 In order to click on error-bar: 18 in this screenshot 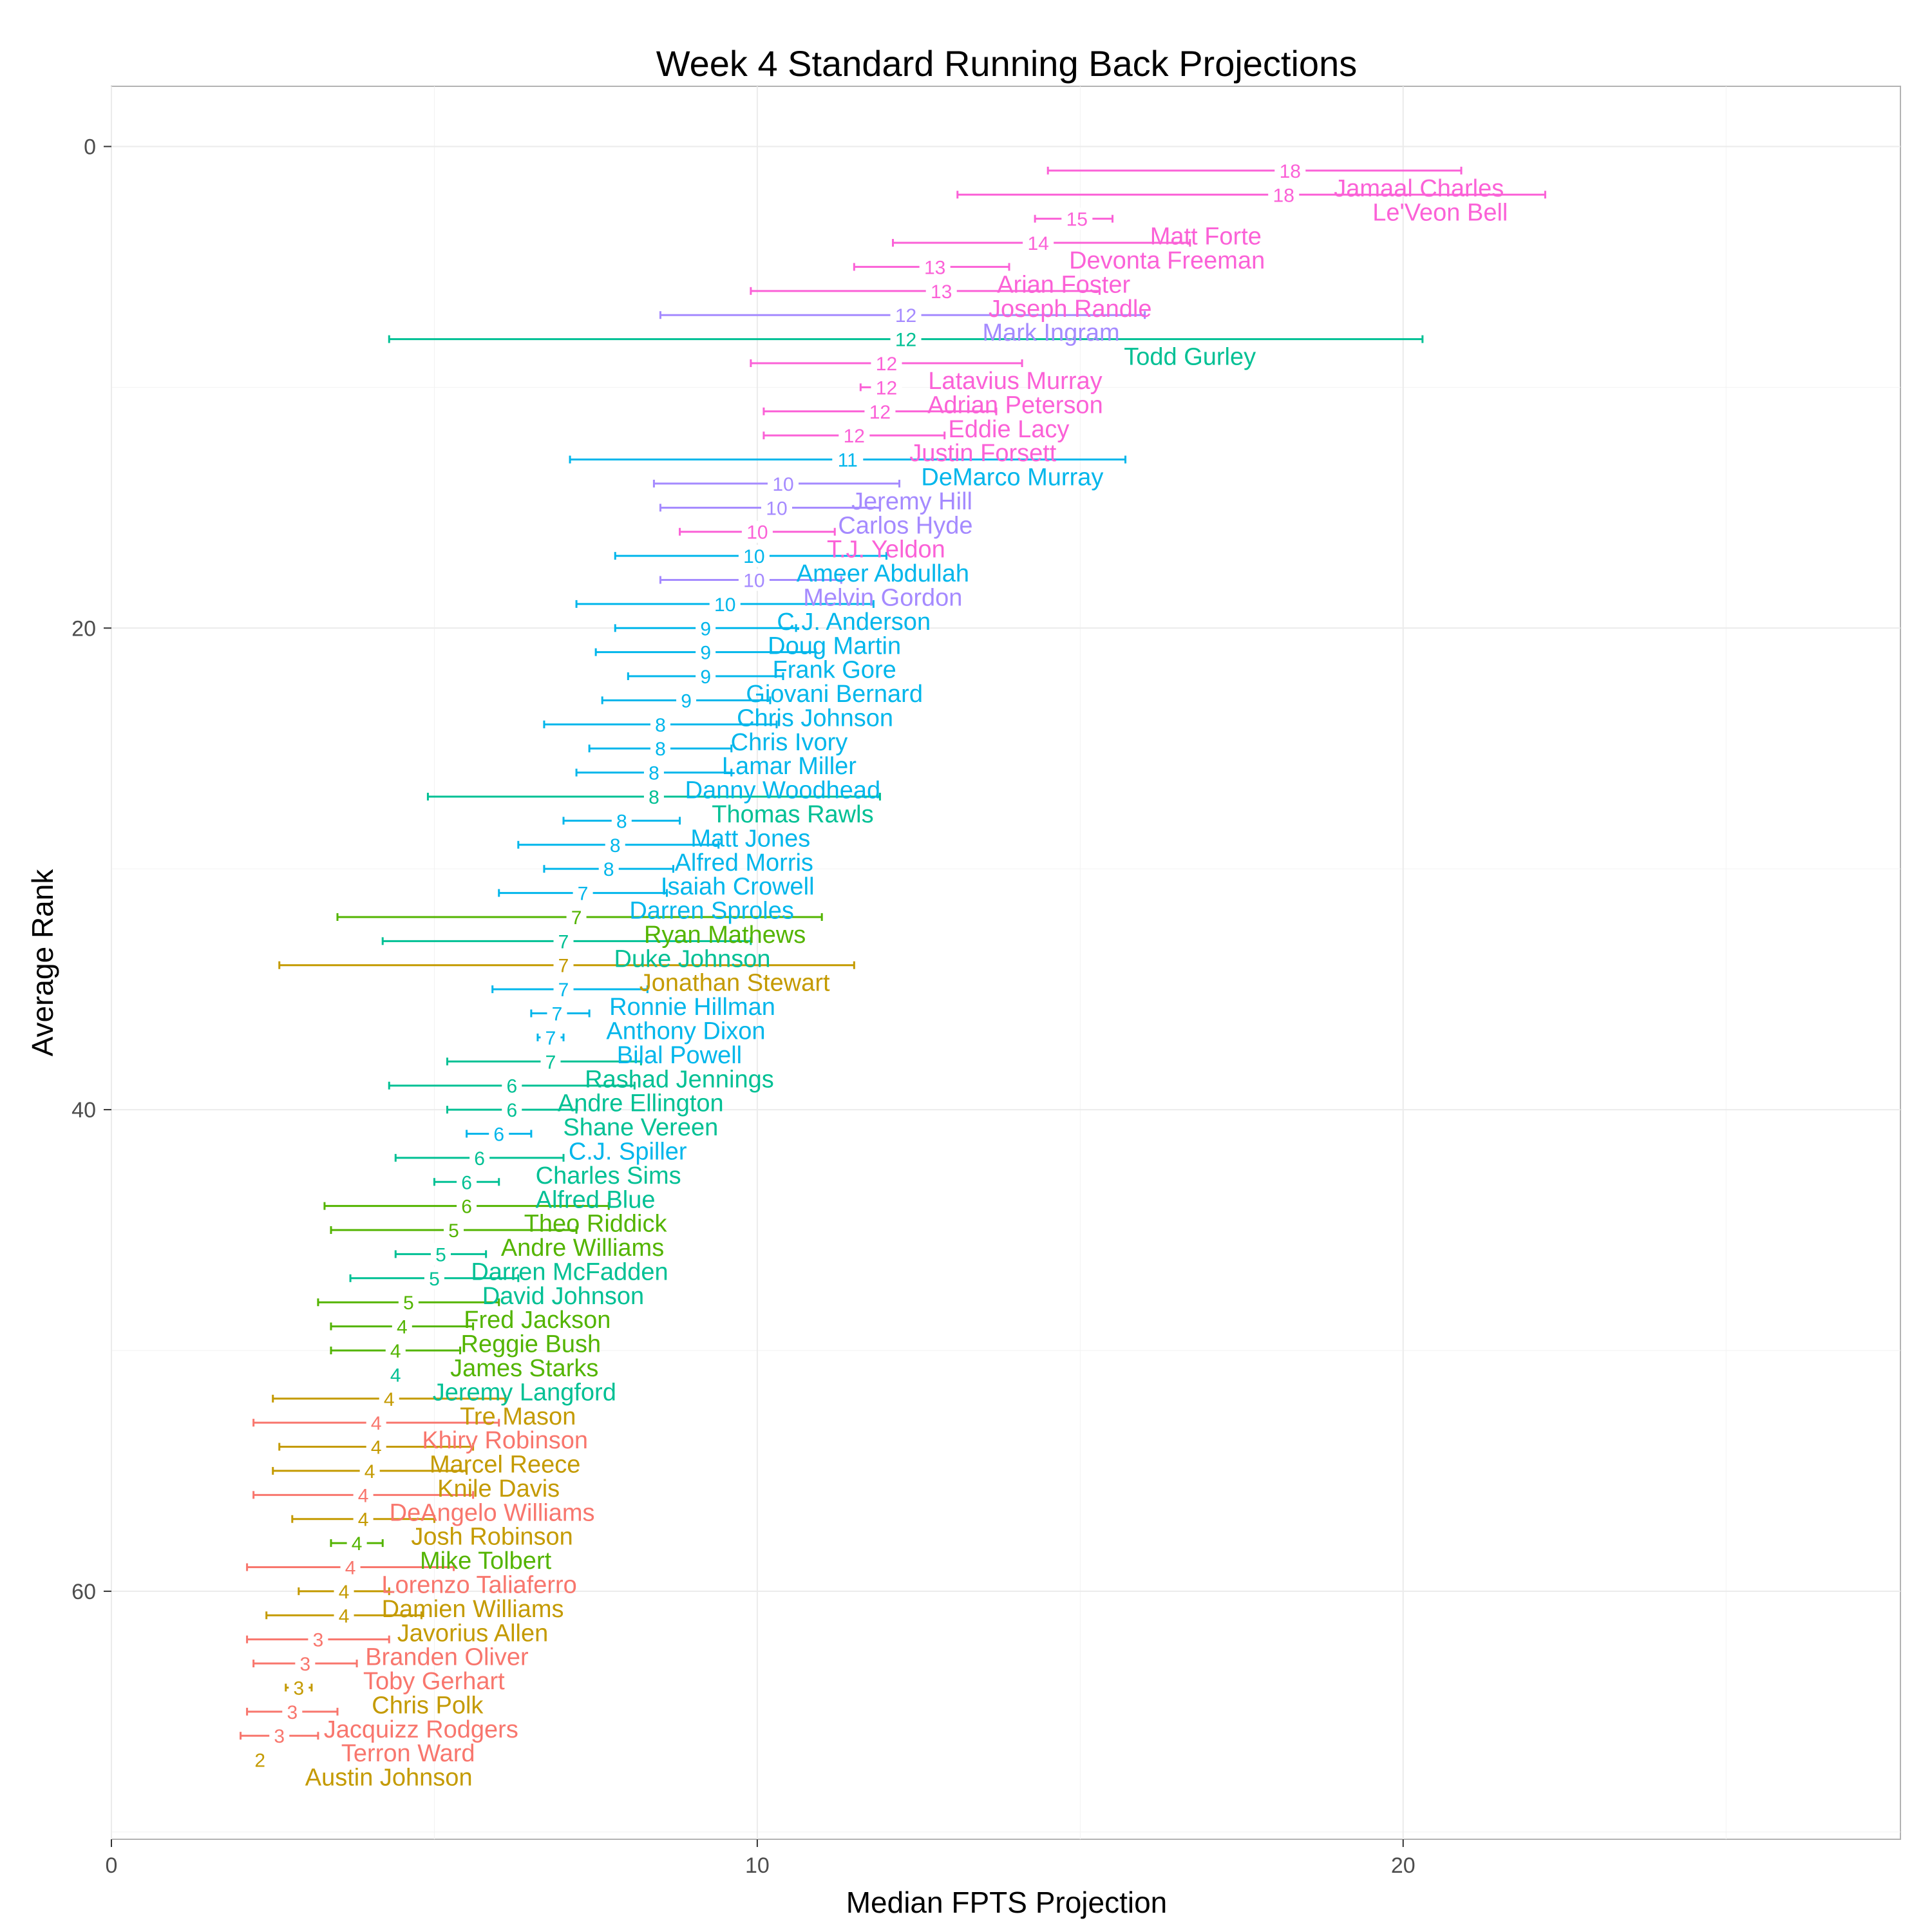, I will do `click(1254, 170)`.